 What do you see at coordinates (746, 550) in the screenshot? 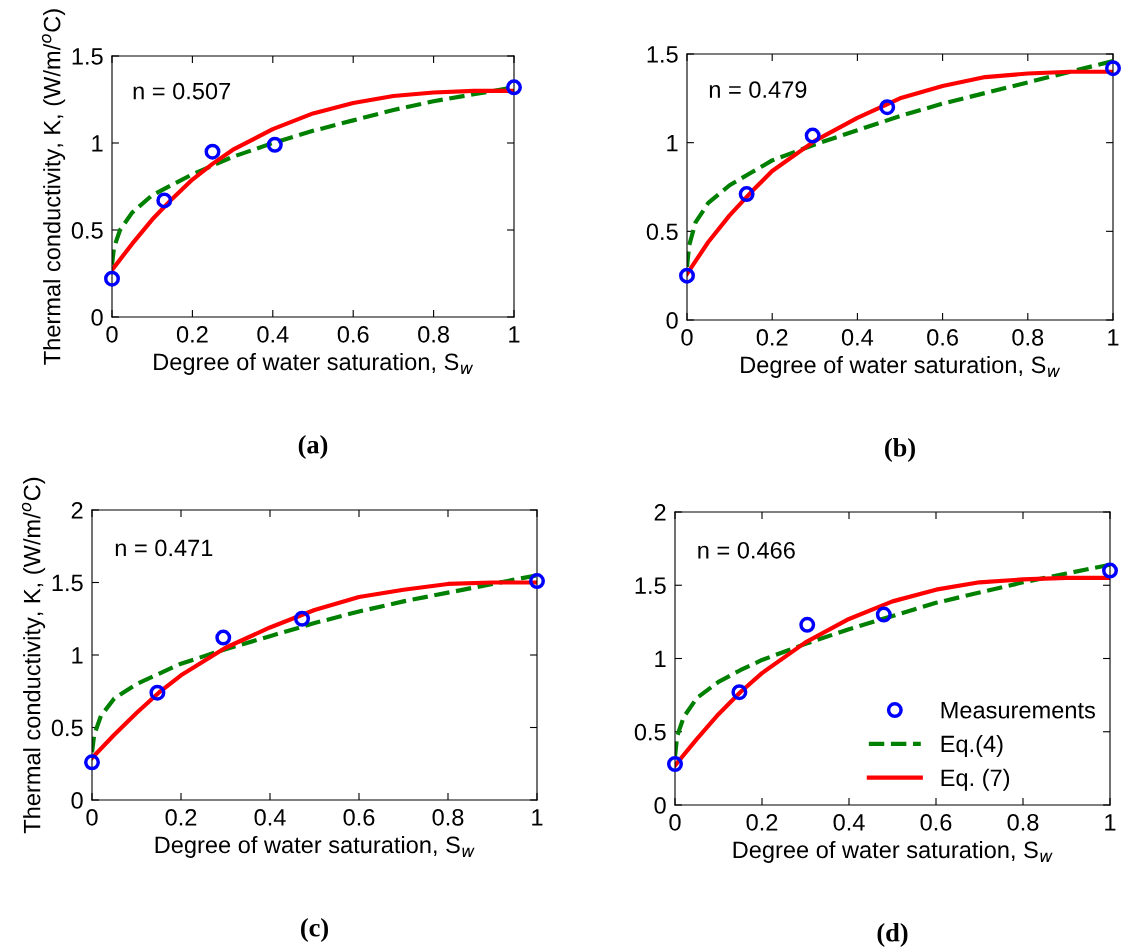
I see `annotation: n = 0.466` at bounding box center [746, 550].